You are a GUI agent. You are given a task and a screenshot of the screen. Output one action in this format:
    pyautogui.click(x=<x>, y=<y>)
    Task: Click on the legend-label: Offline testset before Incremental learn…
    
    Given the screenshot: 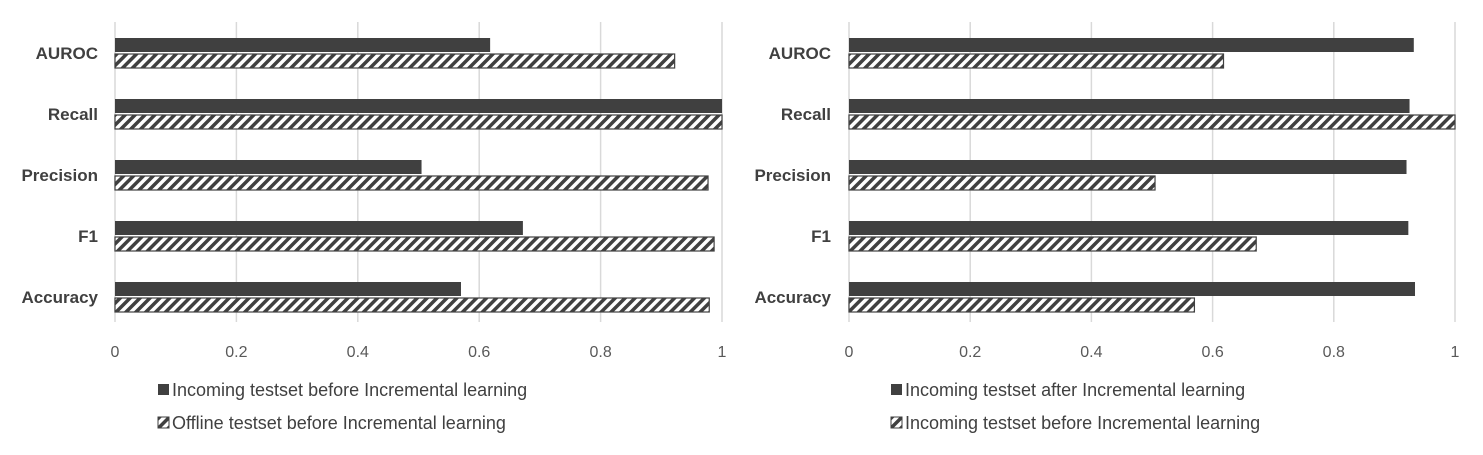 What is the action you would take?
    pyautogui.click(x=339, y=423)
    